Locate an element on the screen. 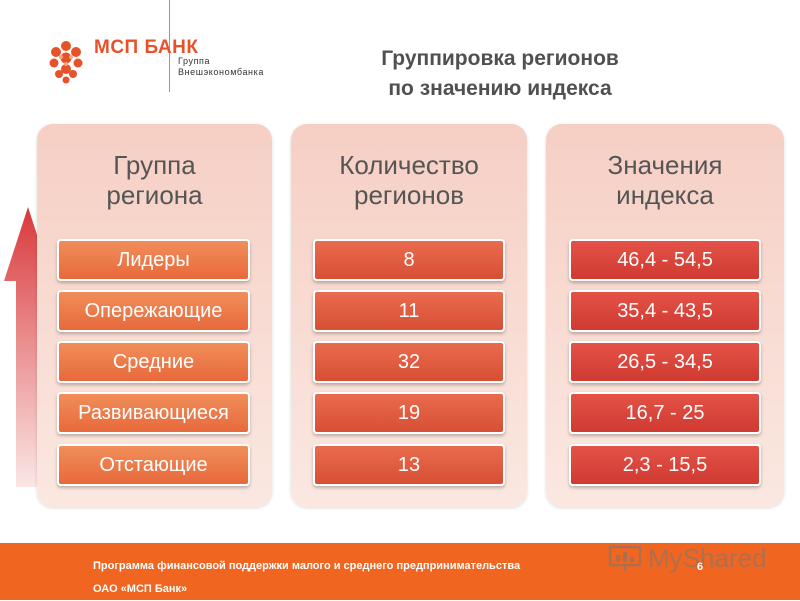 The image size is (800, 601). index-chip: 26,5 - 34,5 is located at coordinates (665, 362).